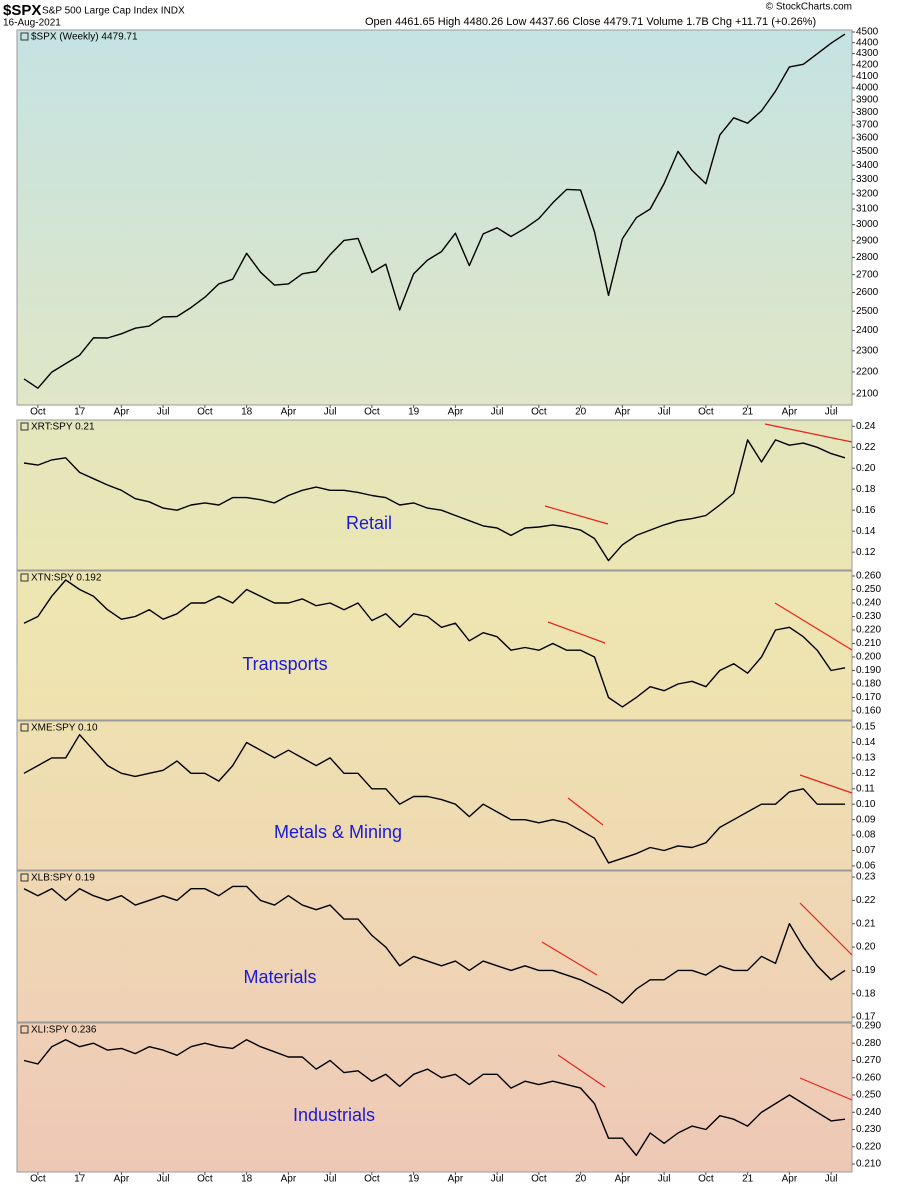 This screenshot has width=900, height=1188. I want to click on y-tick-label: 0.14, so click(866, 531).